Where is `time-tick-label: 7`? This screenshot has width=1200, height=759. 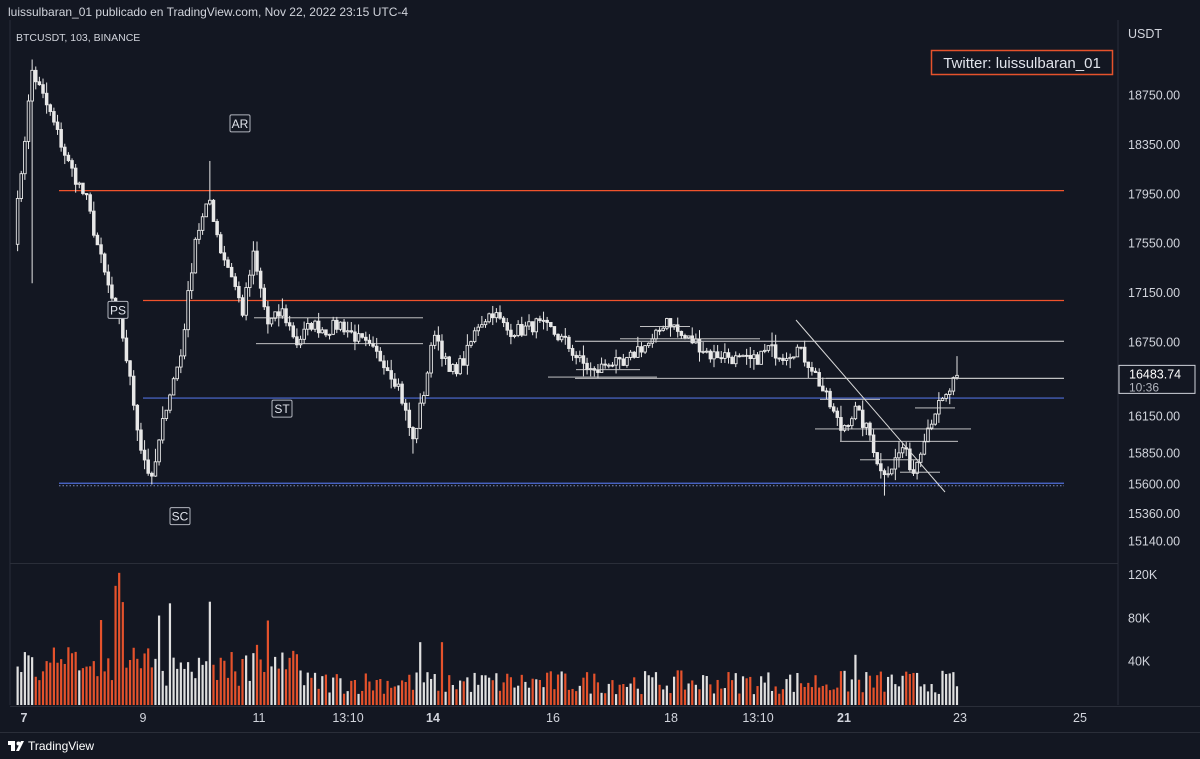 time-tick-label: 7 is located at coordinates (24, 718).